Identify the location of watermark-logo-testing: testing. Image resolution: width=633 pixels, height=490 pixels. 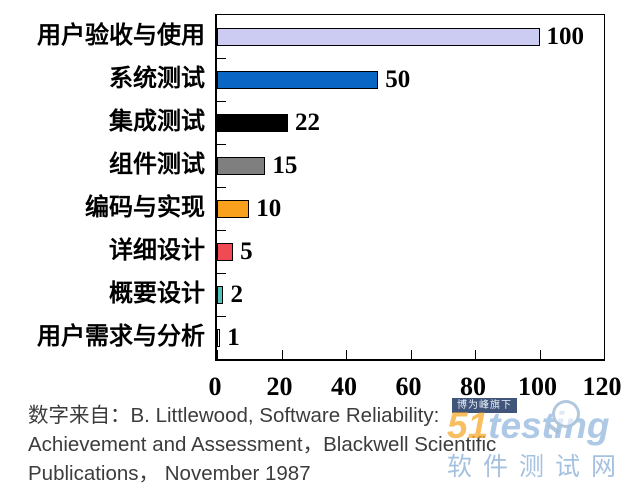
(549, 425).